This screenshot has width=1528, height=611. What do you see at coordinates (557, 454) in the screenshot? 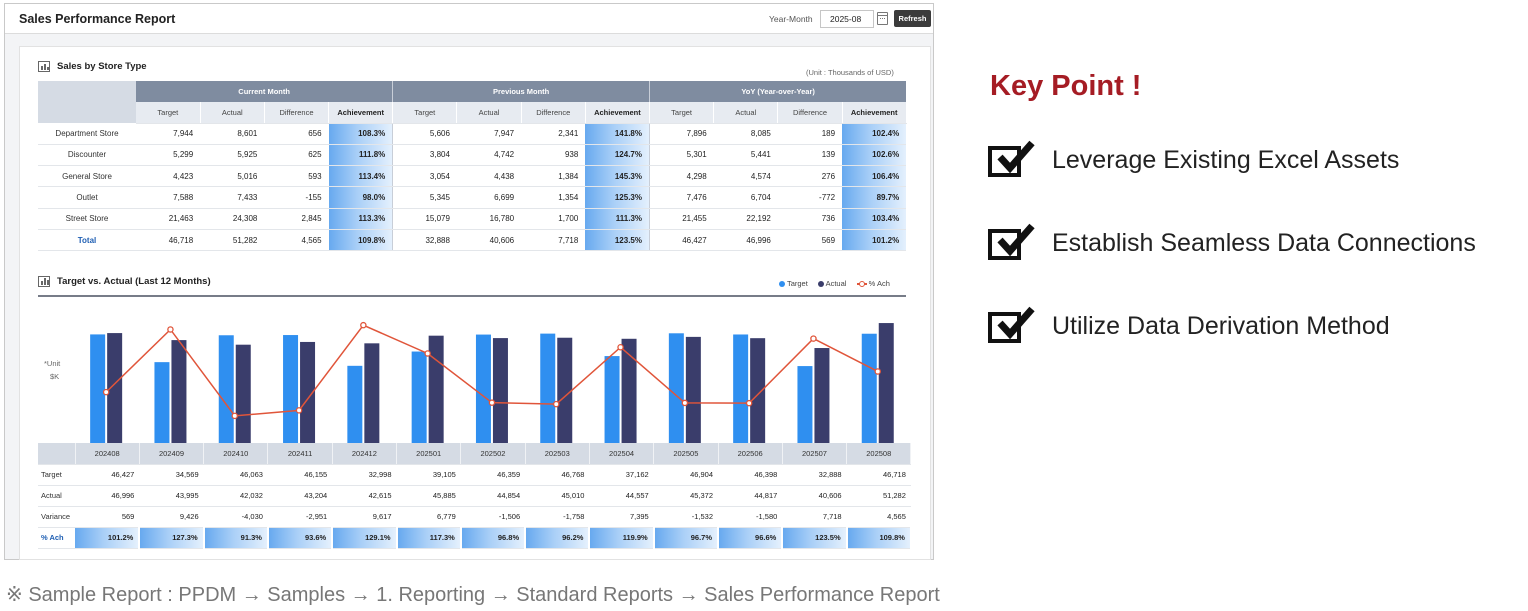
I see `month-tick-label: 202503` at bounding box center [557, 454].